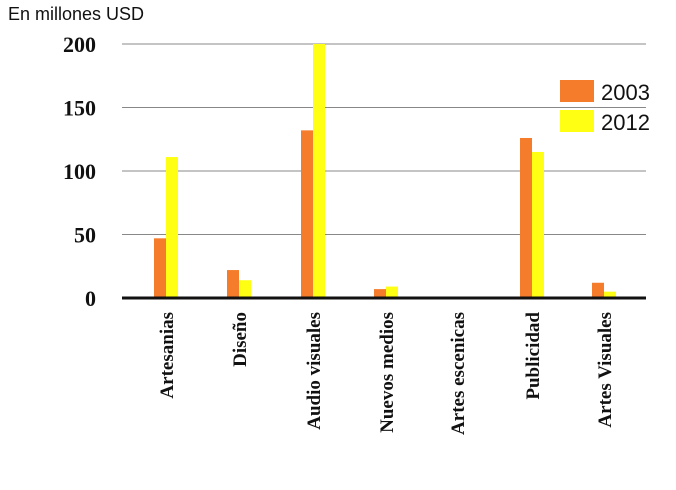  What do you see at coordinates (605, 370) in the screenshot?
I see `category-label-6: Artes Visuales` at bounding box center [605, 370].